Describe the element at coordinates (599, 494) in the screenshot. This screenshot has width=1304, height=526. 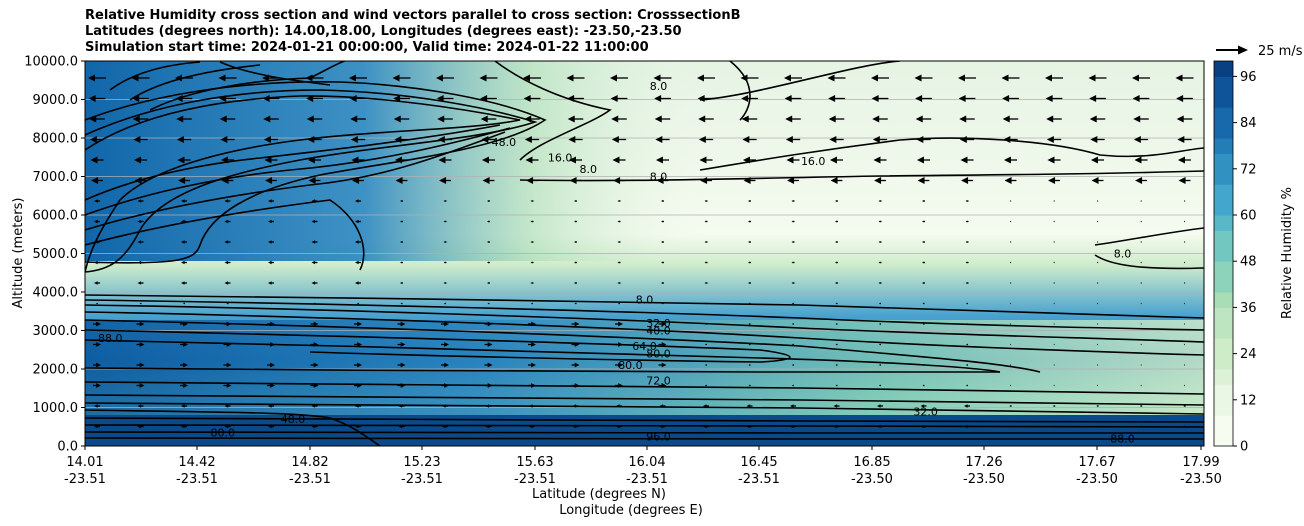
I see `x-axis-label-lat: Latitude (degrees N)` at that location.